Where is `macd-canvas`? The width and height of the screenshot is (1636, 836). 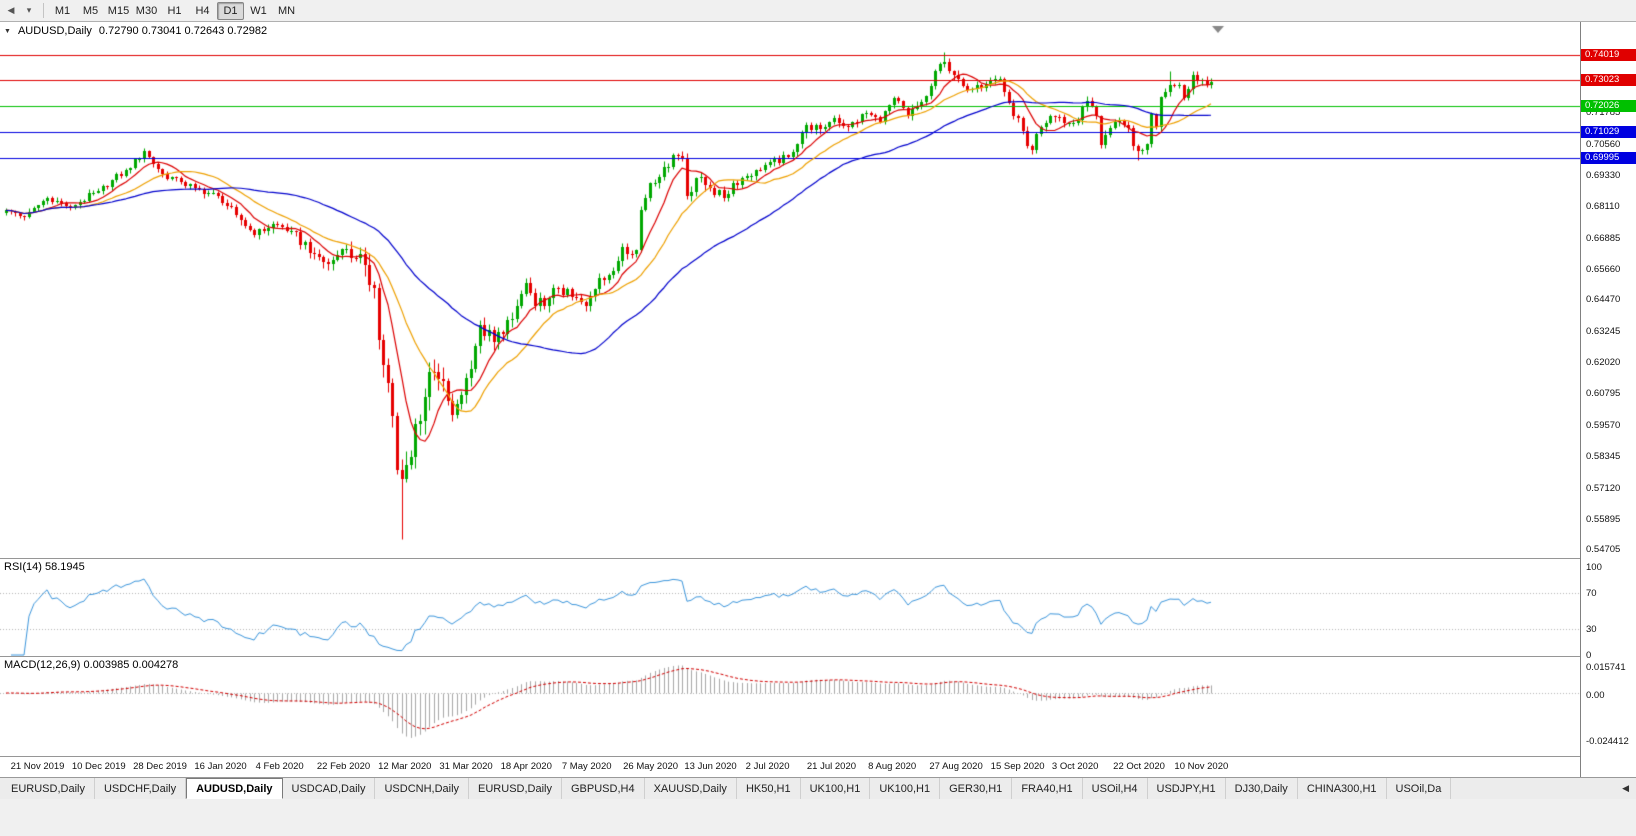 macd-canvas is located at coordinates (790, 706).